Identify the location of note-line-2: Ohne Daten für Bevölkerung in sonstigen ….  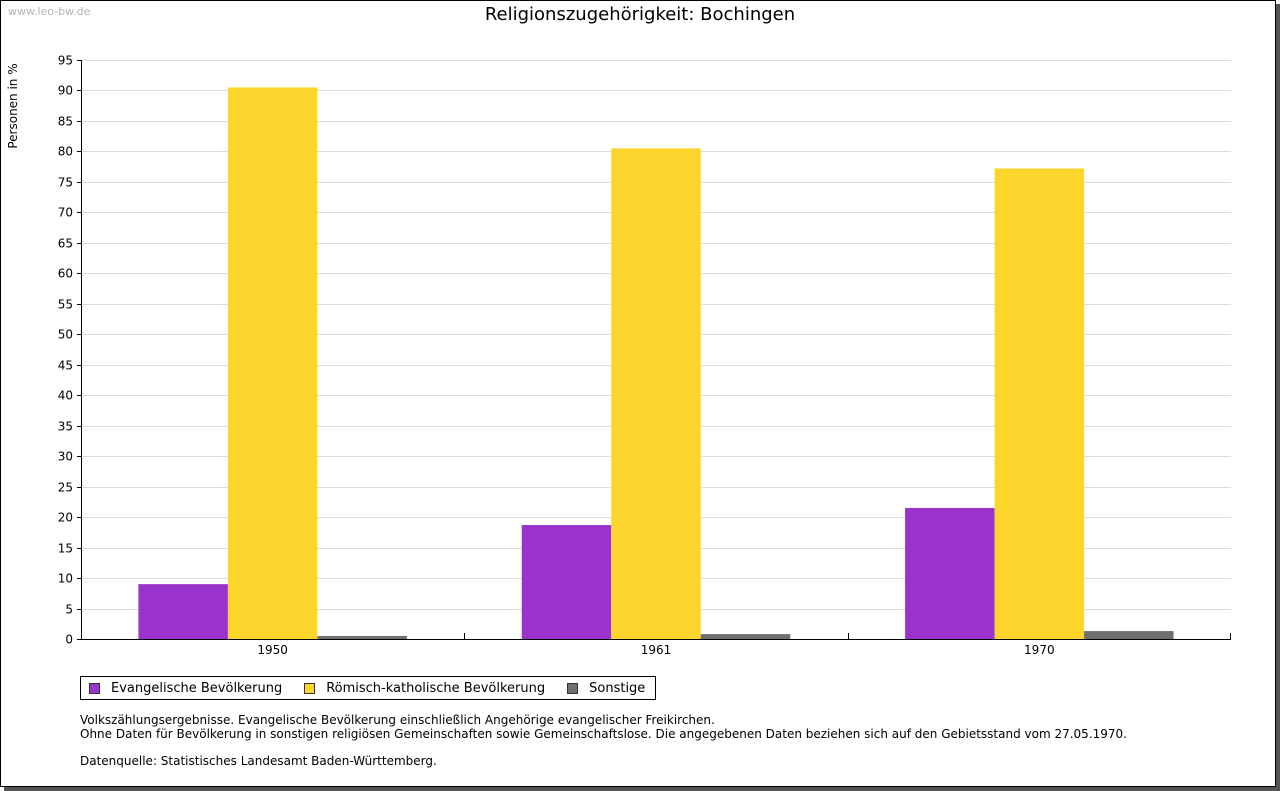
(603, 734).